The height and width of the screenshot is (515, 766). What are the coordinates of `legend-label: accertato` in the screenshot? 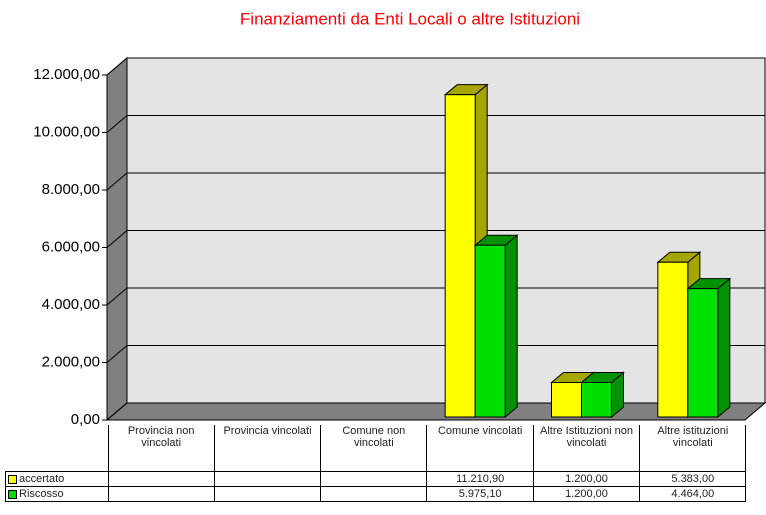 It's located at (42, 479).